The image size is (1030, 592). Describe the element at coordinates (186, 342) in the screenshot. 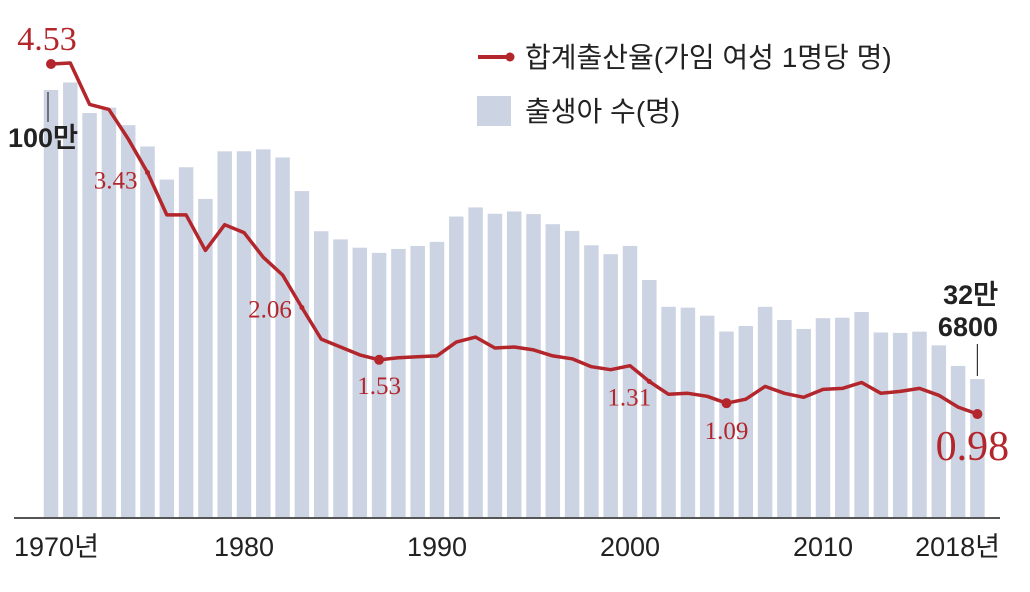

I see `bar-1977` at that location.